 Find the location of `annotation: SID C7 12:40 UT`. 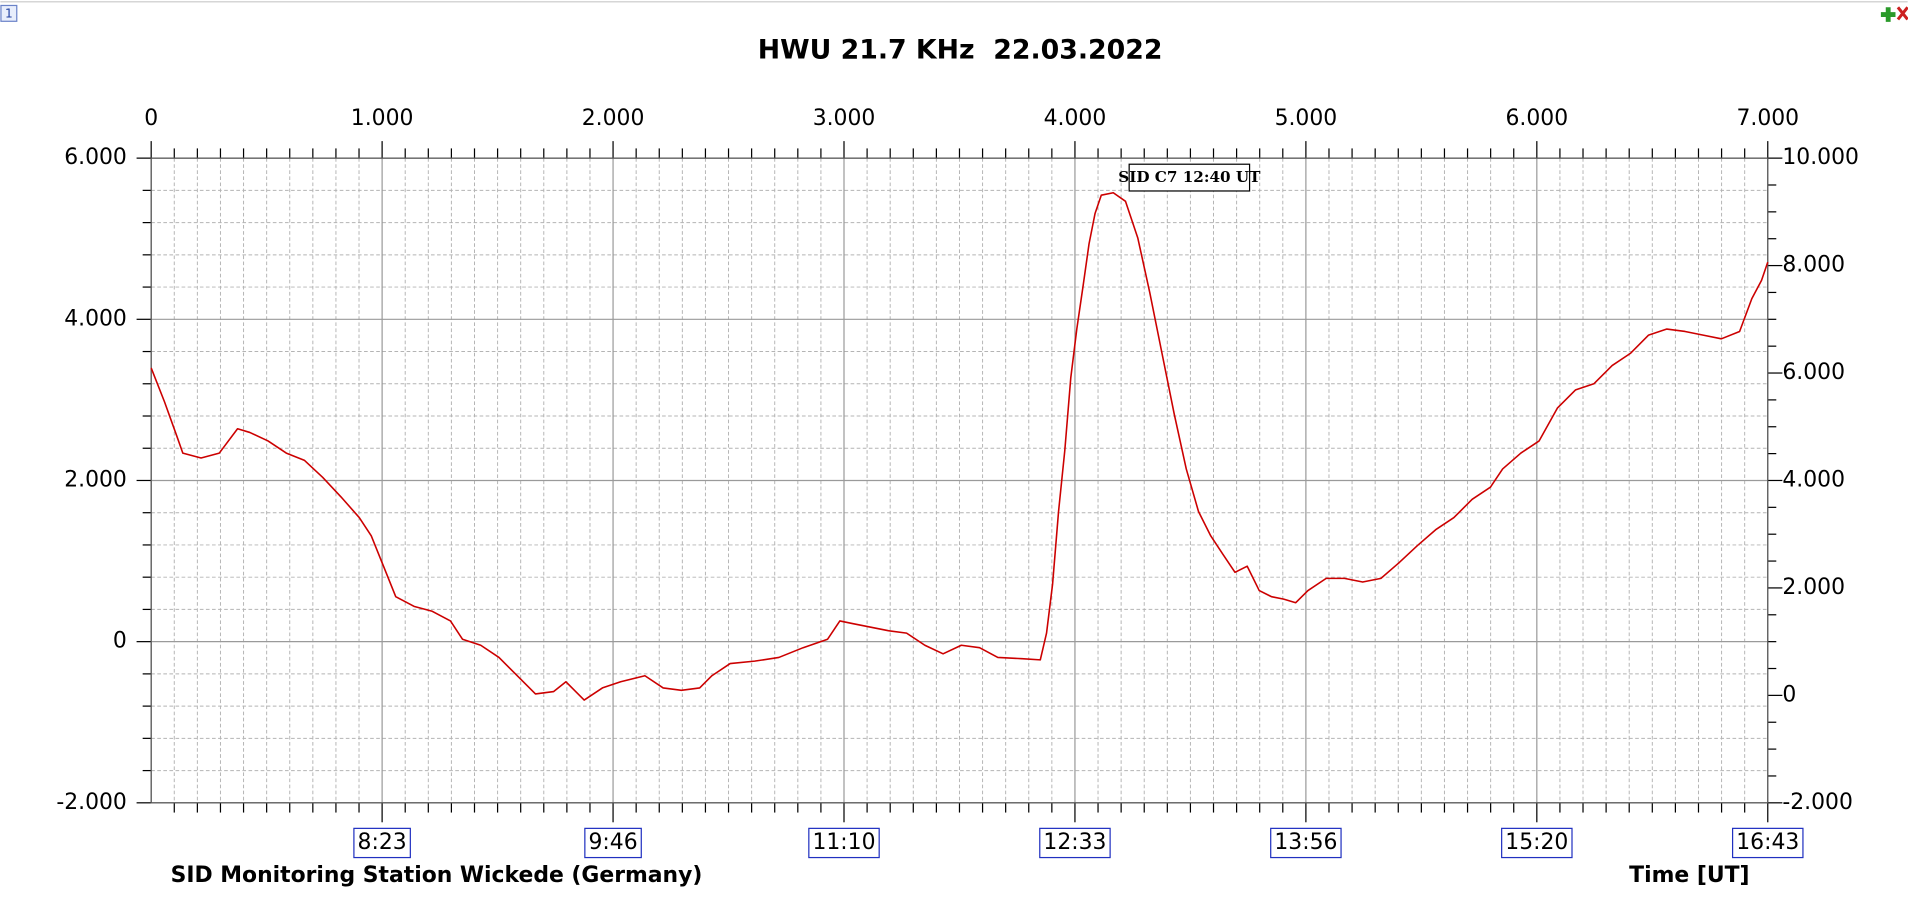

annotation: SID C7 12:40 UT is located at coordinates (1189, 177).